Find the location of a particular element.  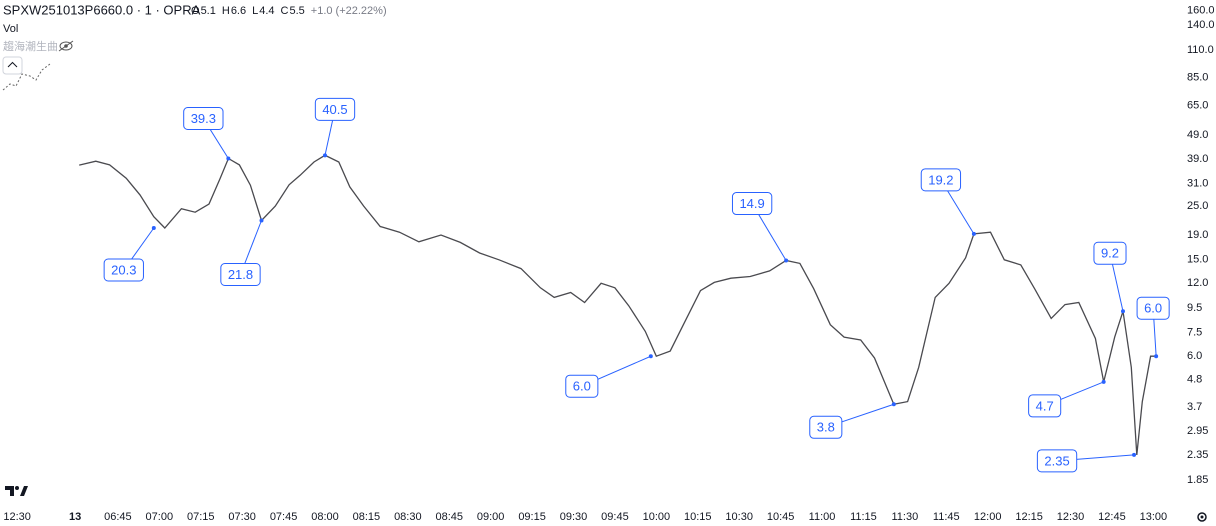

annotation-label: 21.8 is located at coordinates (240, 274).